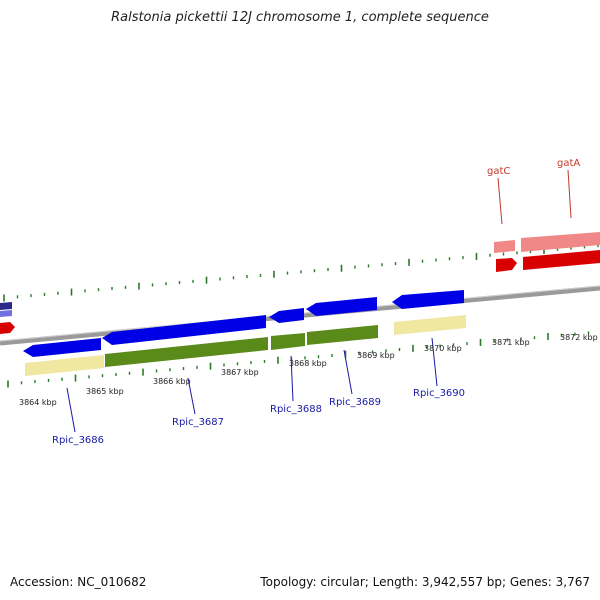 This screenshot has height=600, width=600. What do you see at coordinates (561, 260) in the screenshot?
I see `forward-cds-gatA` at bounding box center [561, 260].